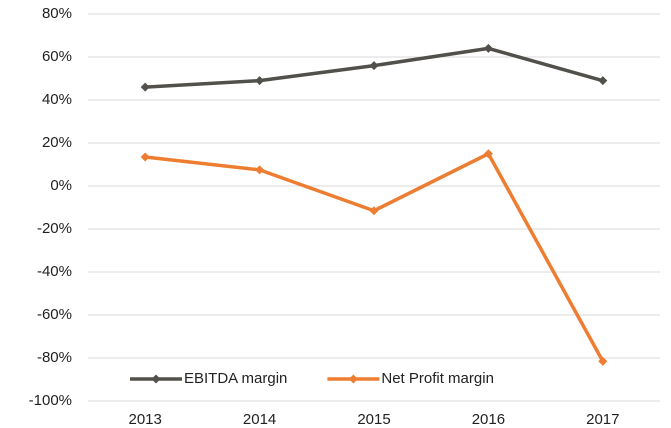 The width and height of the screenshot is (671, 428). Describe the element at coordinates (54, 228) in the screenshot. I see `y-tick-label: -20%` at that location.